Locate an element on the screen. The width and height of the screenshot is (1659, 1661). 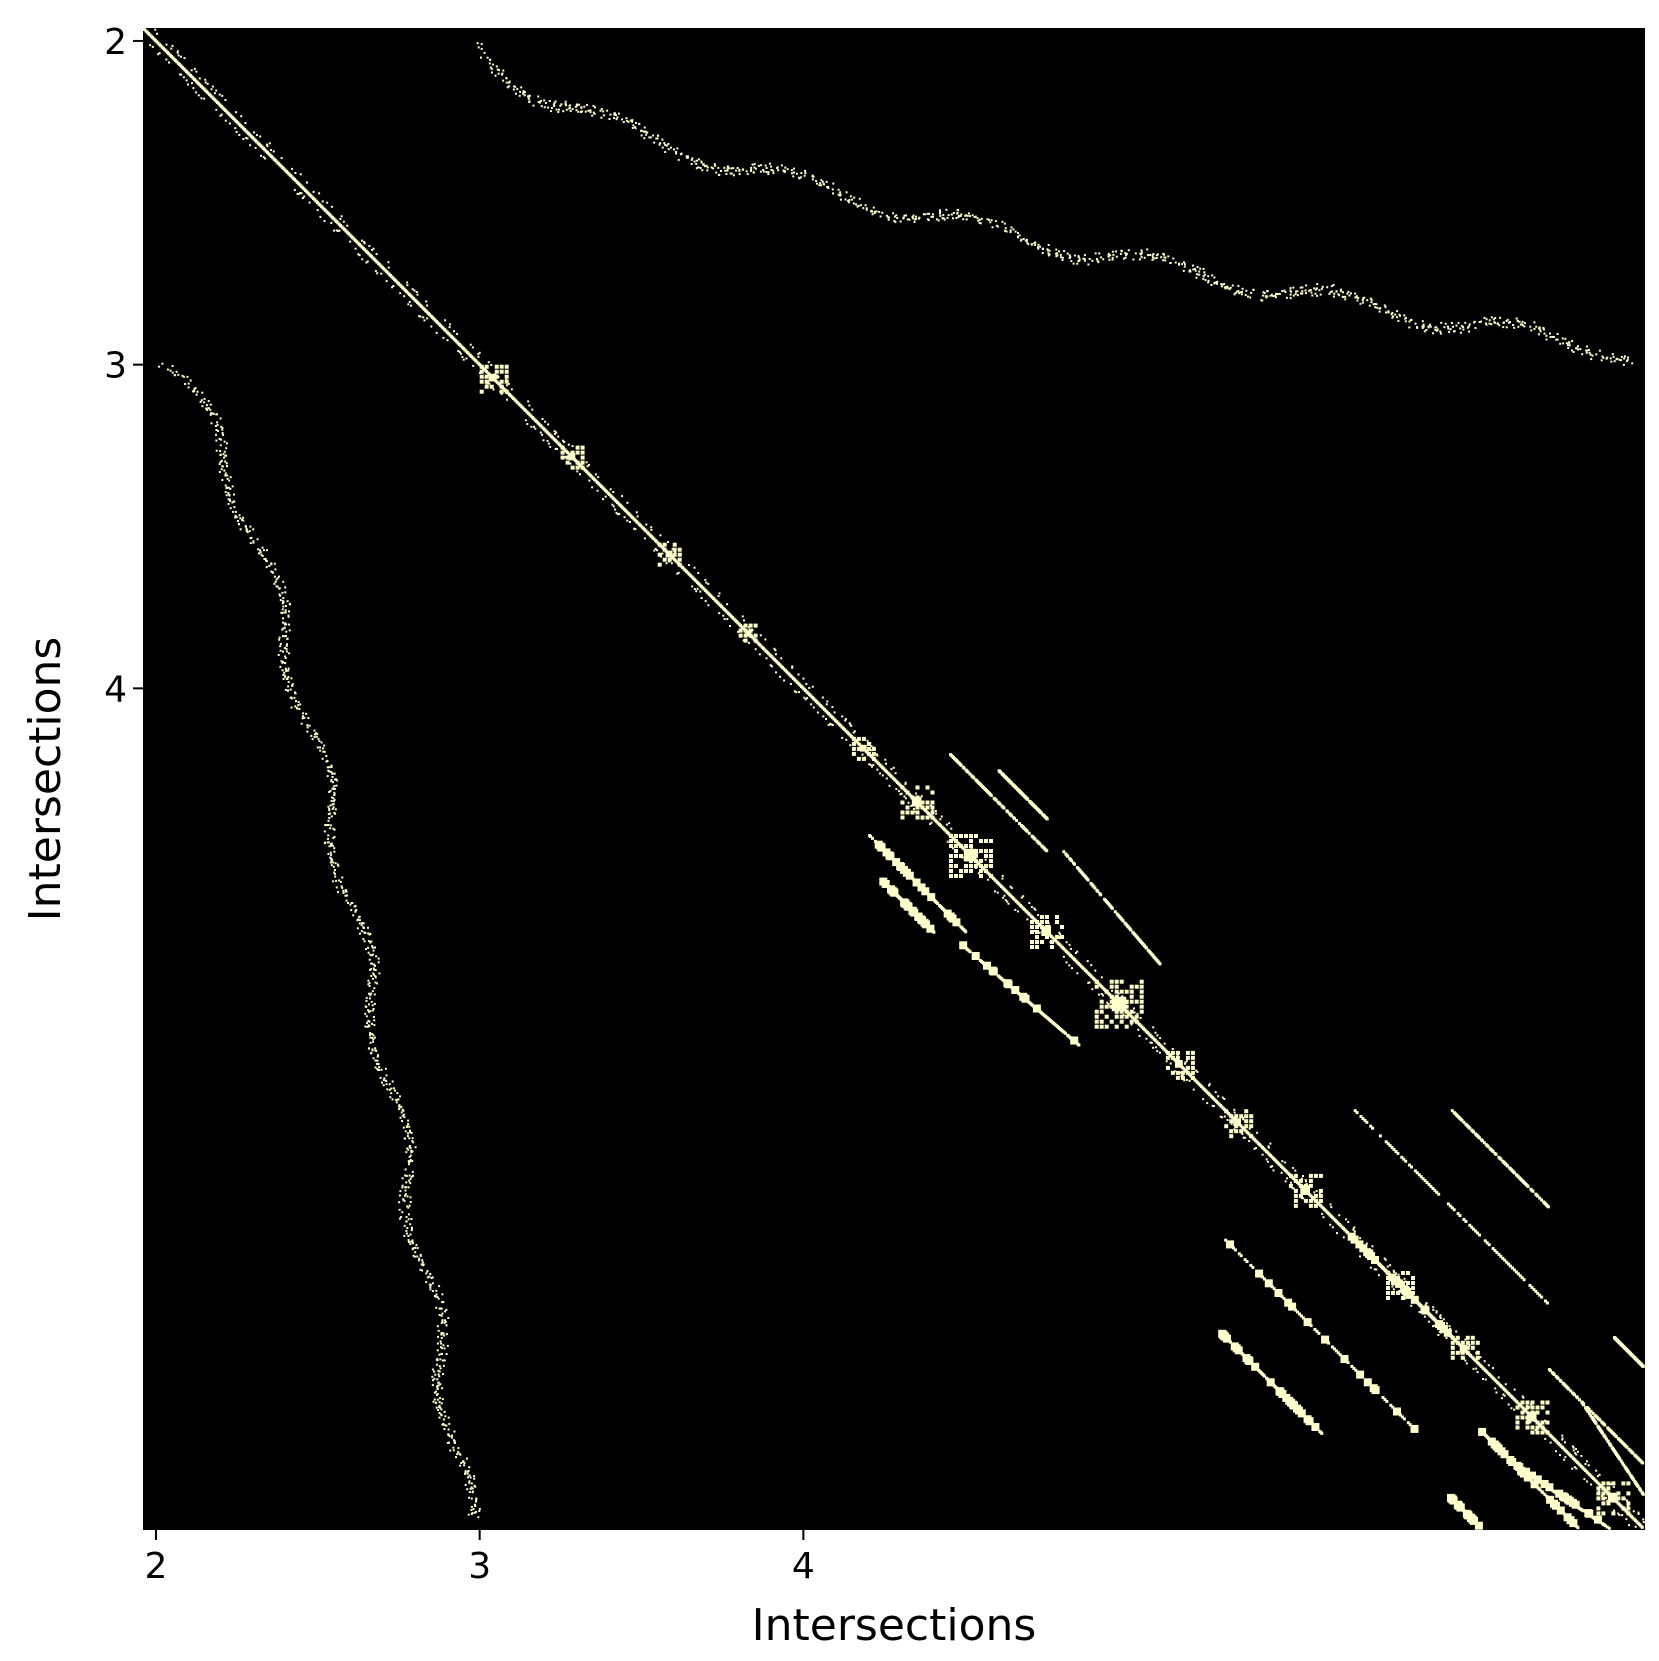
block-core is located at coordinates (1463, 1348).